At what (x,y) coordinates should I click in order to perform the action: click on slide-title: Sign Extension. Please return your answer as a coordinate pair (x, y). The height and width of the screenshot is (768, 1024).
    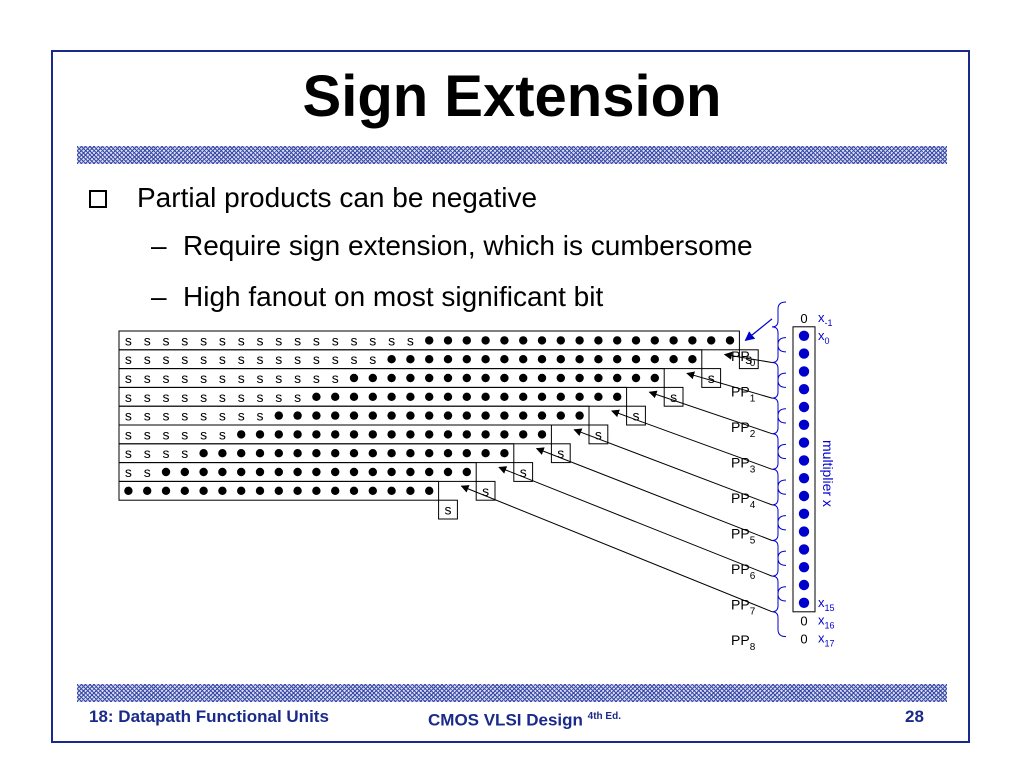
    Looking at the image, I should click on (512, 96).